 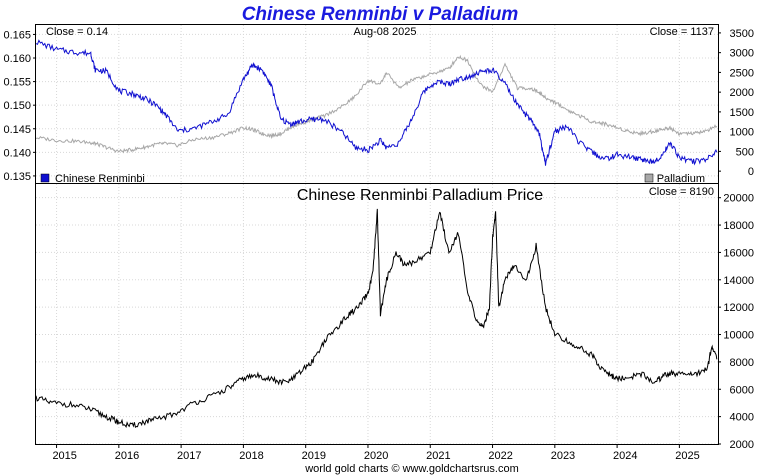 I want to click on x-tick-label: 2021, so click(x=438, y=456).